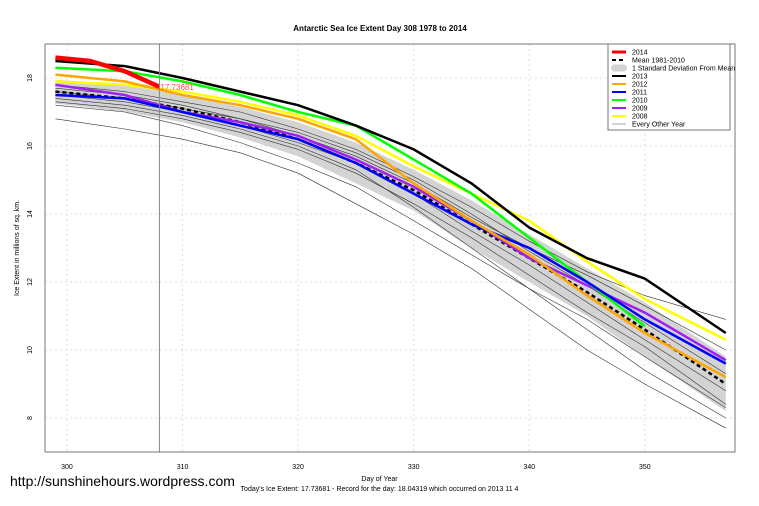 The height and width of the screenshot is (506, 759). What do you see at coordinates (183, 467) in the screenshot?
I see `x-tick-label: 310` at bounding box center [183, 467].